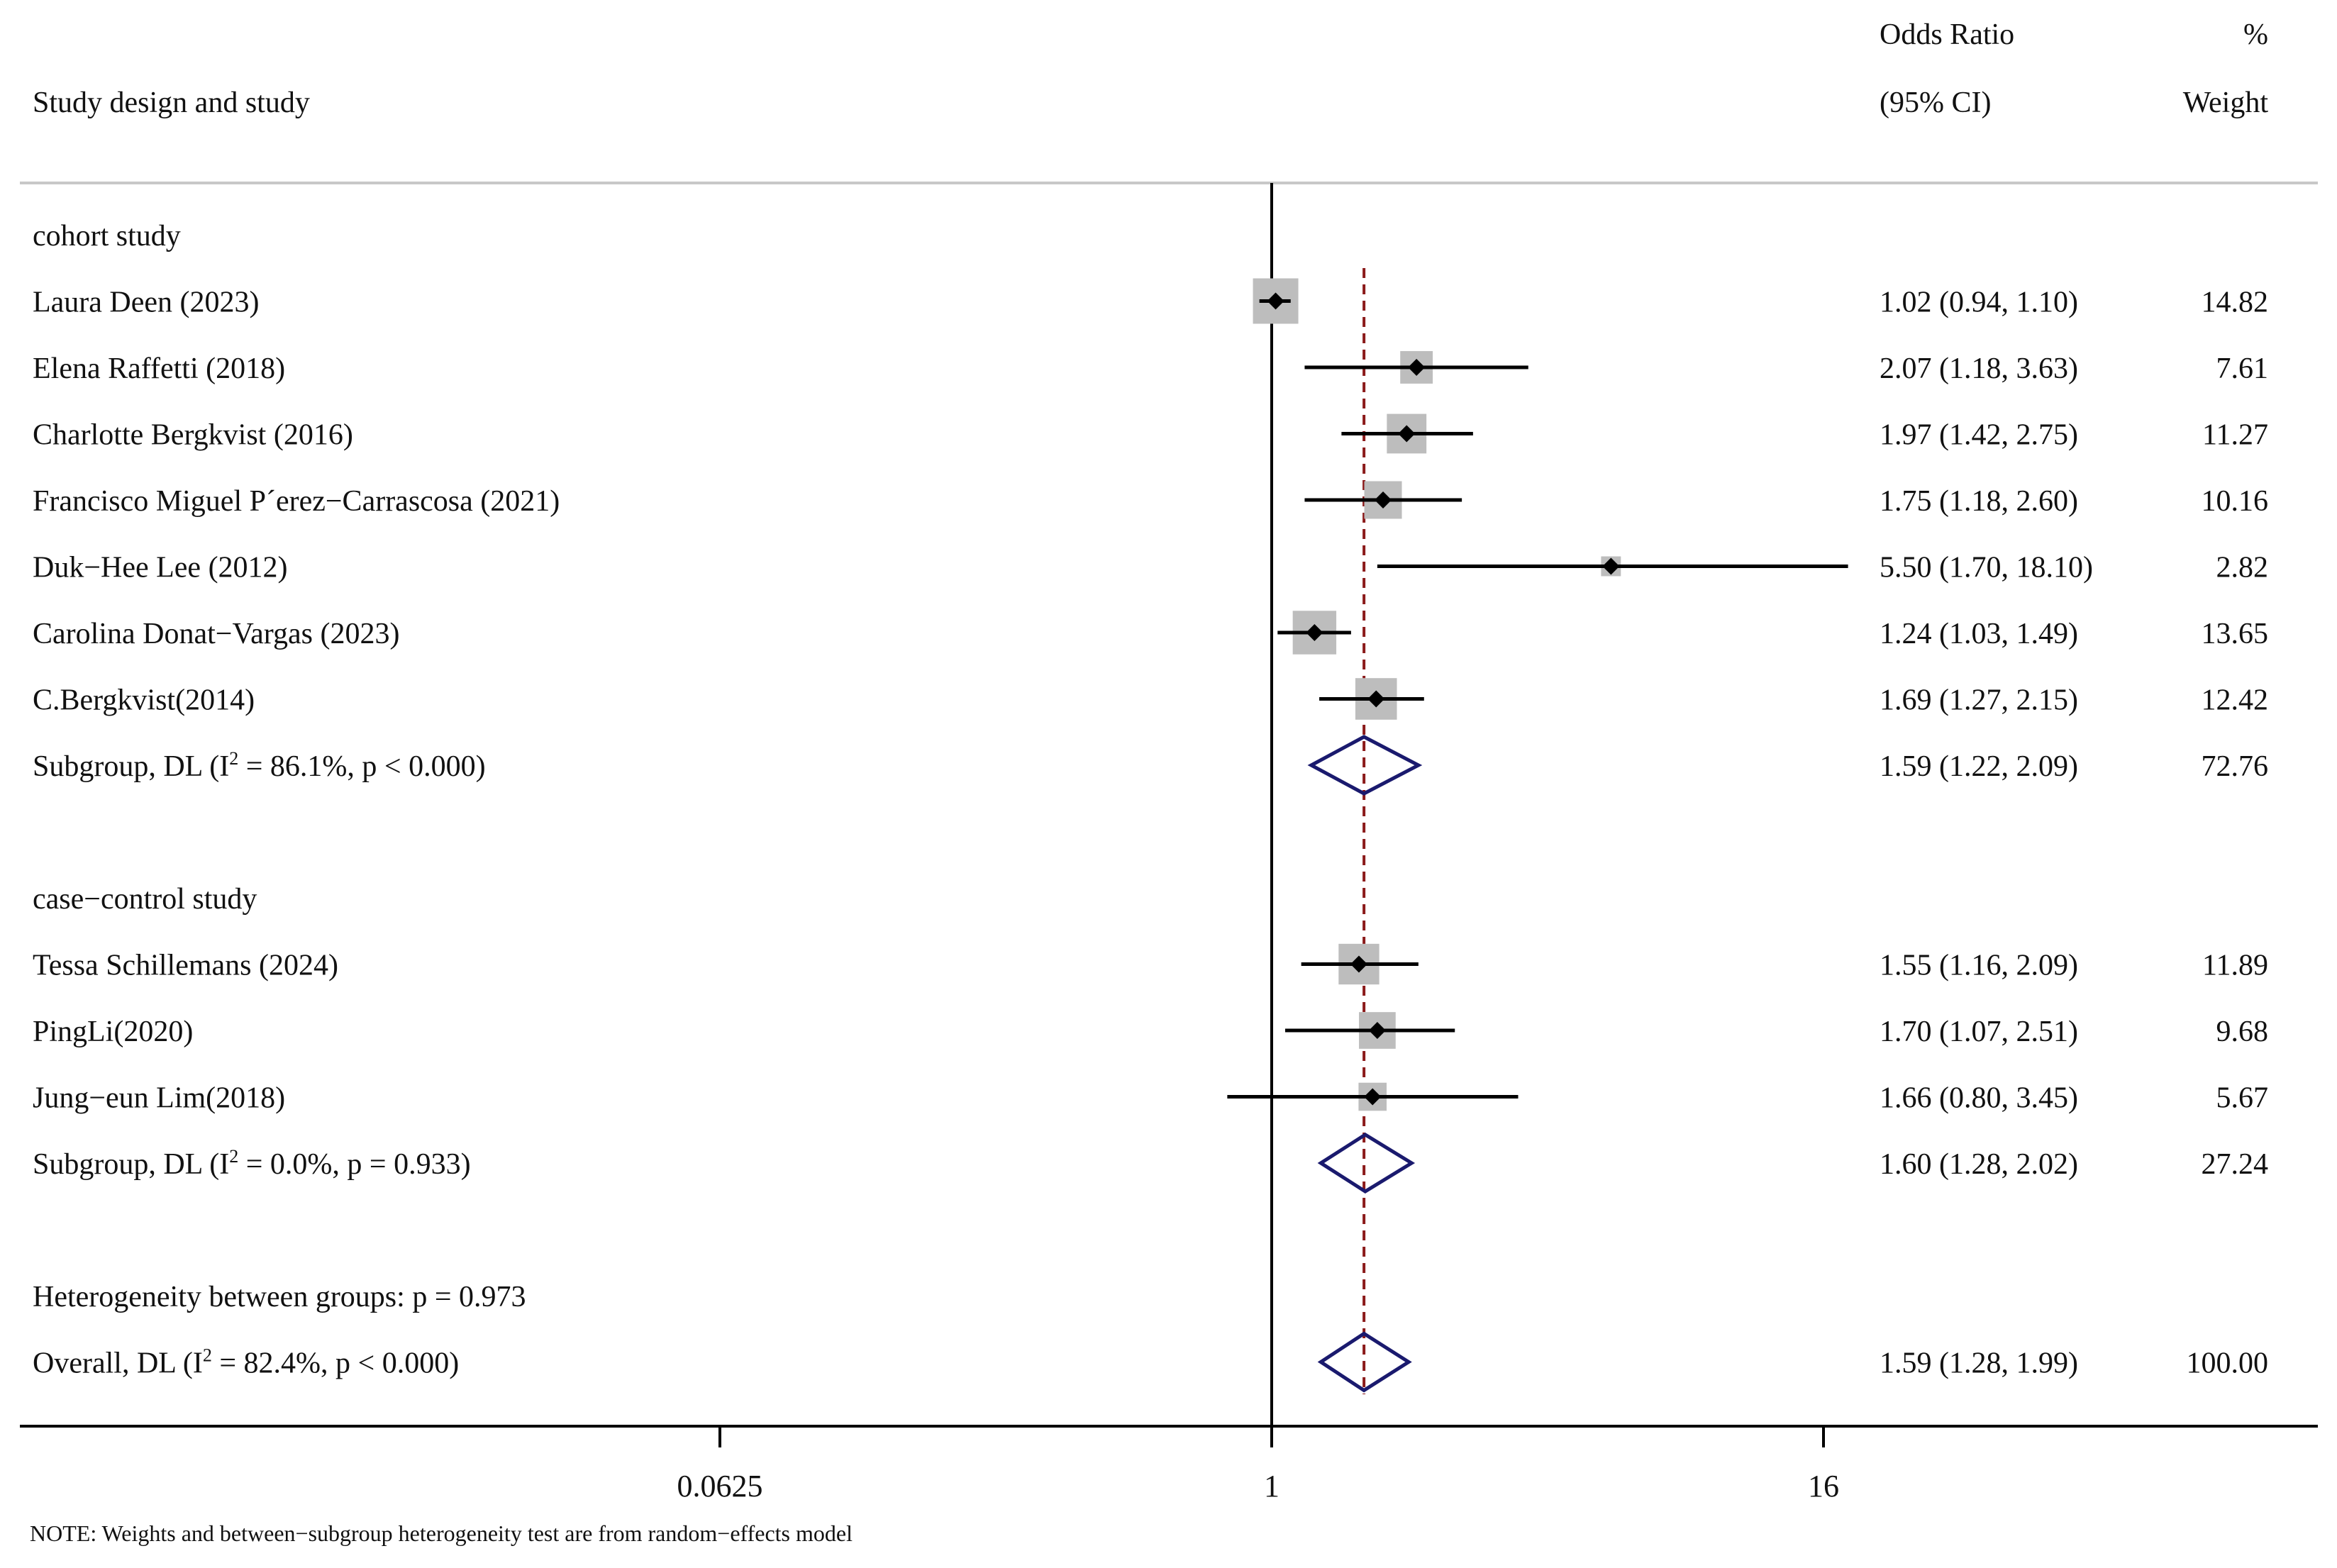  What do you see at coordinates (1935, 103) in the screenshot?
I see `header-or-line2: (95% CI)` at bounding box center [1935, 103].